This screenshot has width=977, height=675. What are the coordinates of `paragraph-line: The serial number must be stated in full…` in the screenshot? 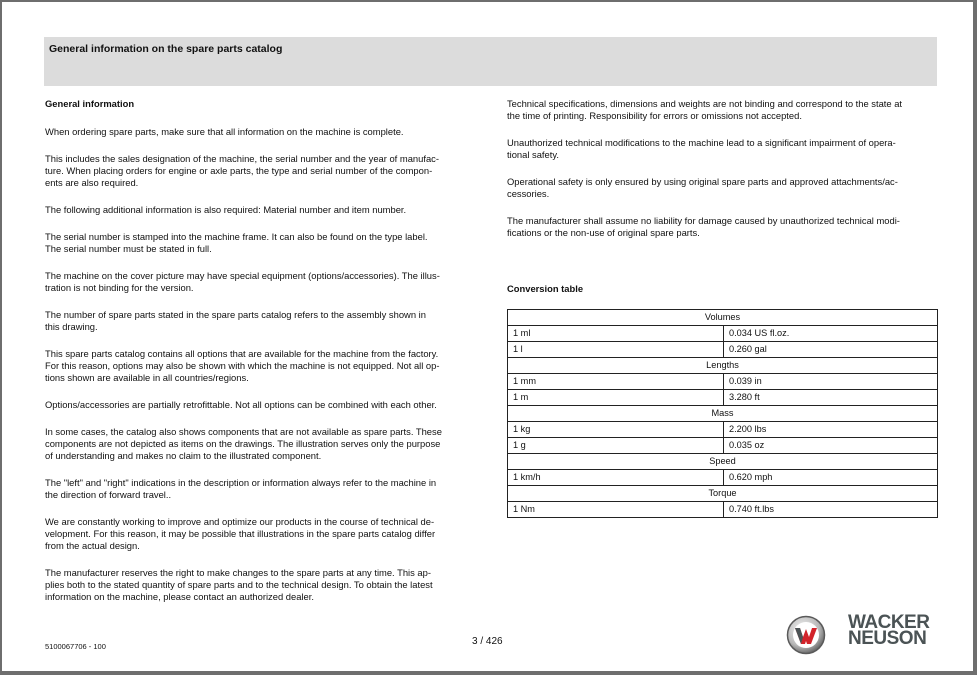 It's located at (128, 248).